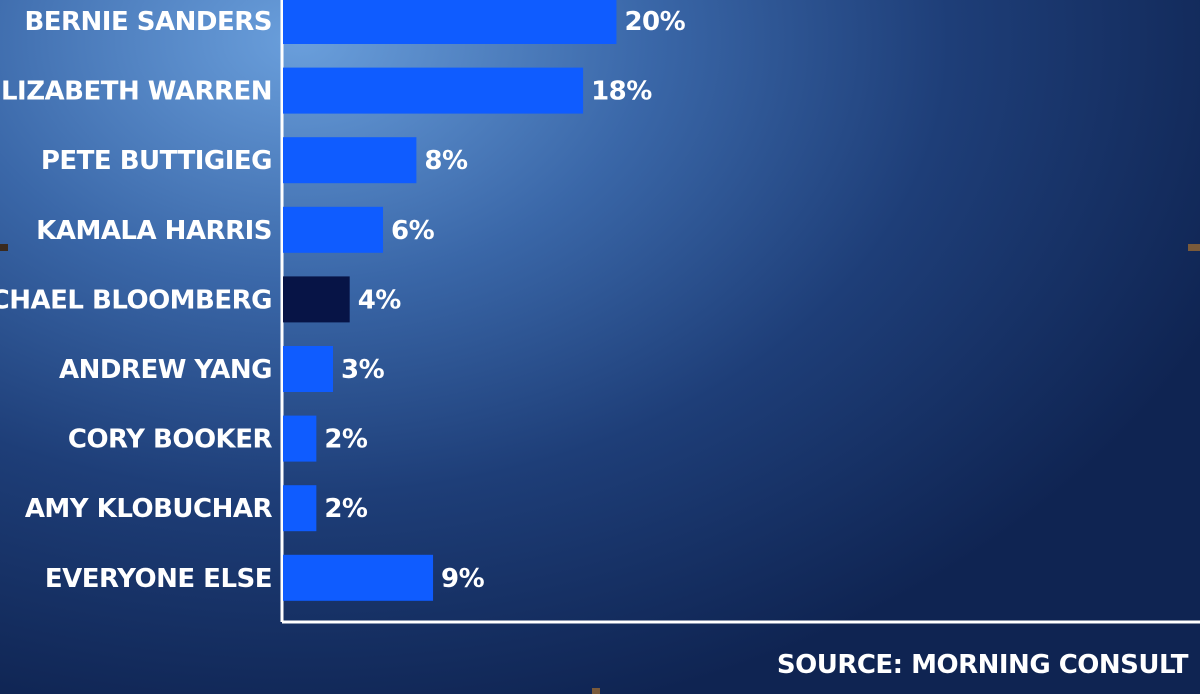  I want to click on category-label: MICHAEL BLOOMBERG, so click(136, 300).